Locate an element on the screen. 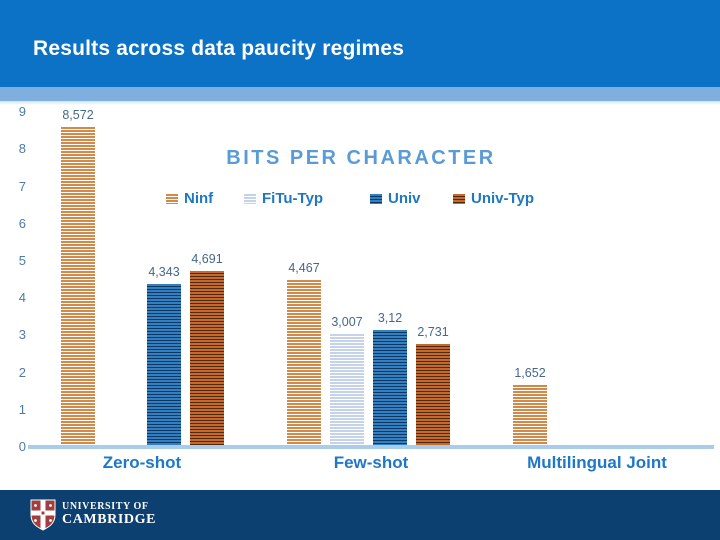 Image resolution: width=720 pixels, height=540 pixels. legend-item-univ: Univ is located at coordinates (395, 198).